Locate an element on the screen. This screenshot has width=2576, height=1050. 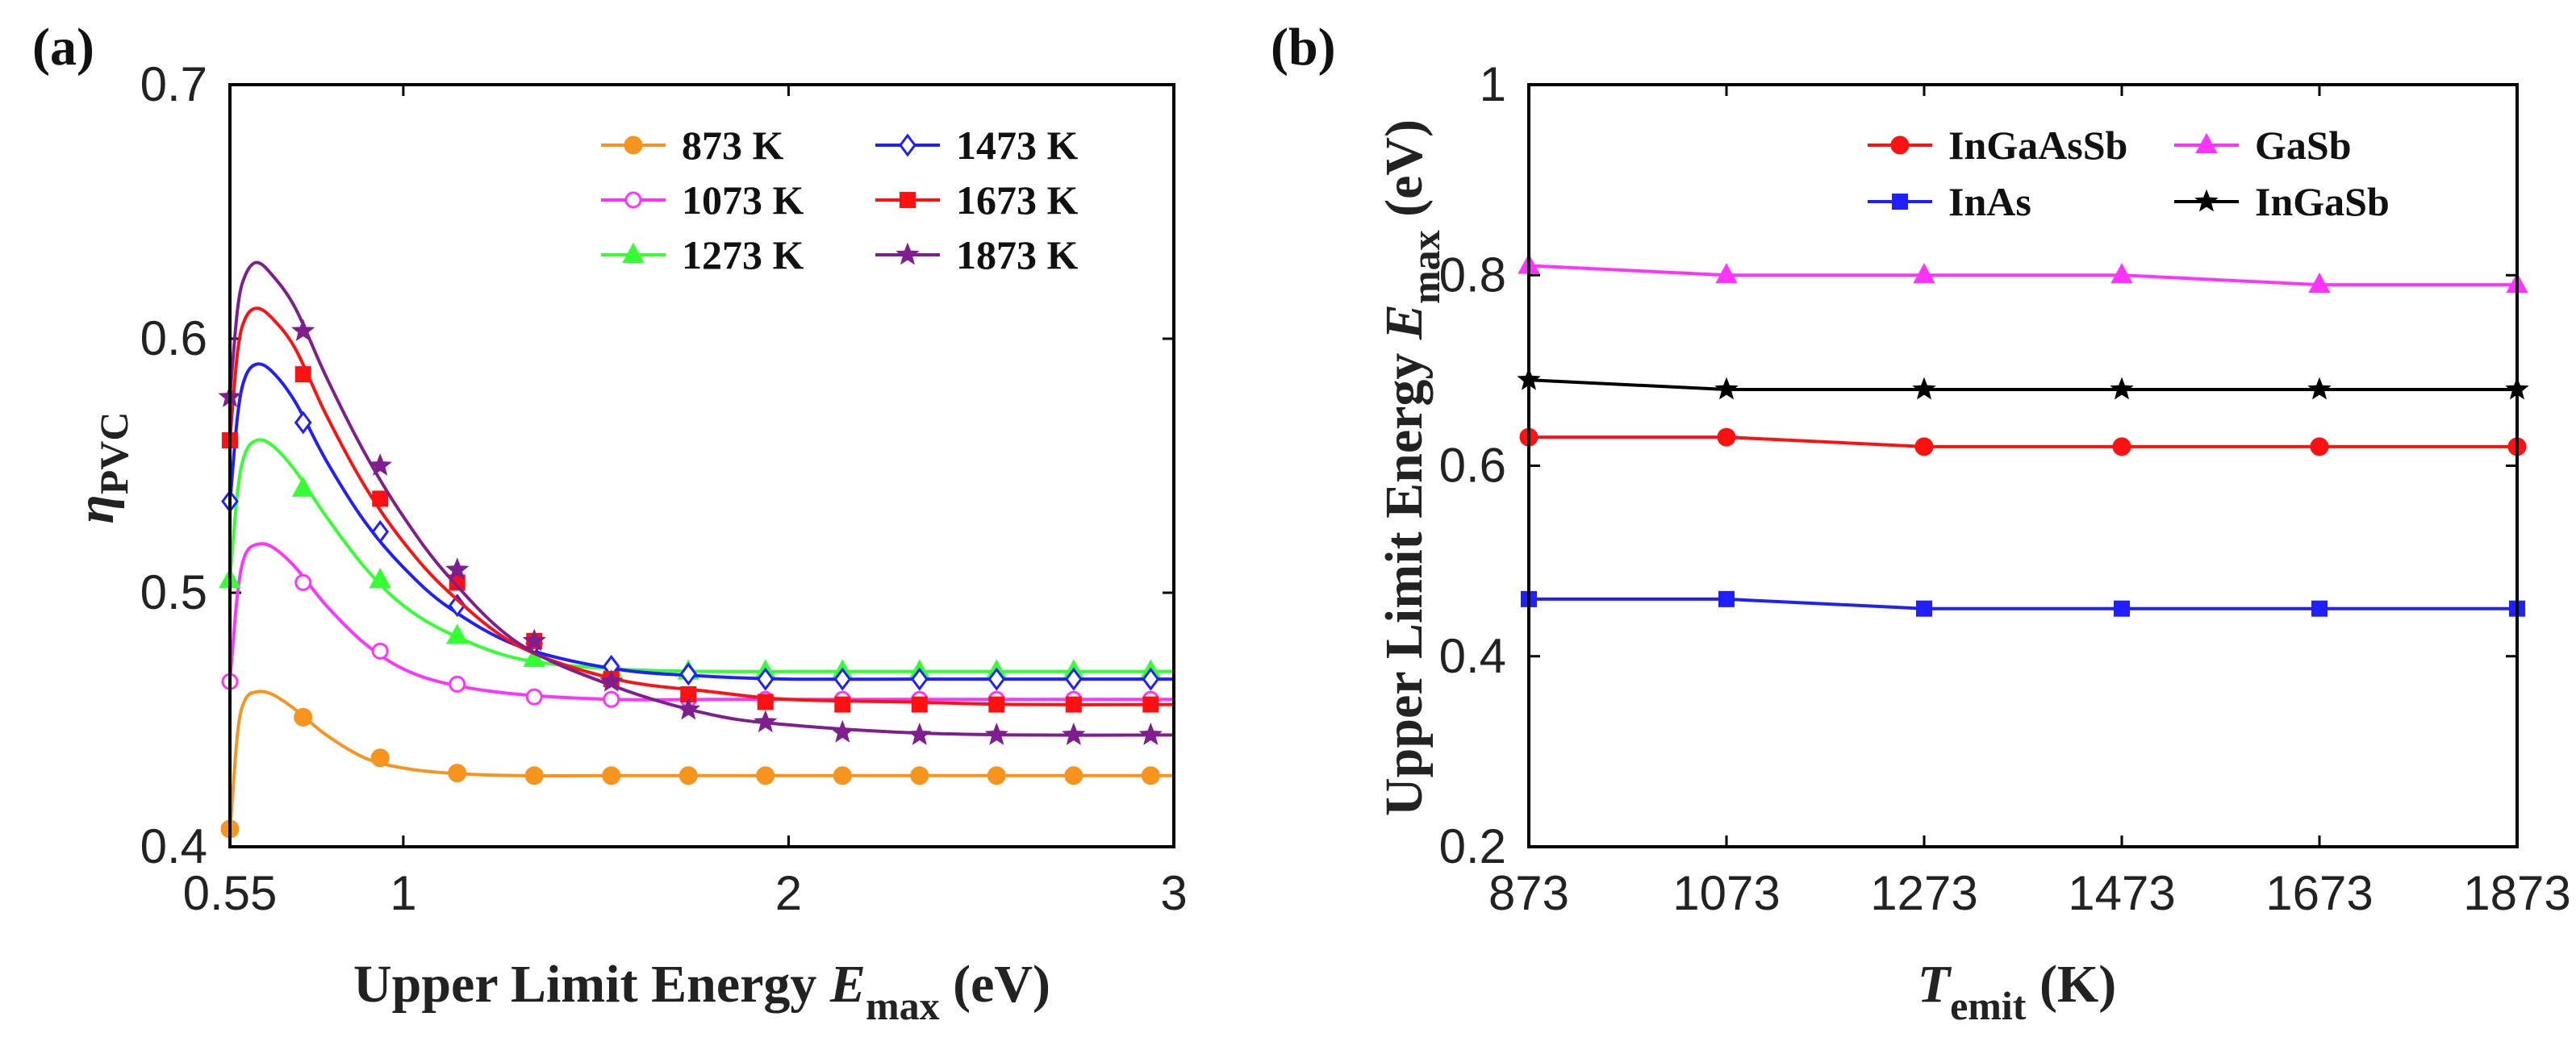
legend-label: 1673 K is located at coordinates (1018, 200).